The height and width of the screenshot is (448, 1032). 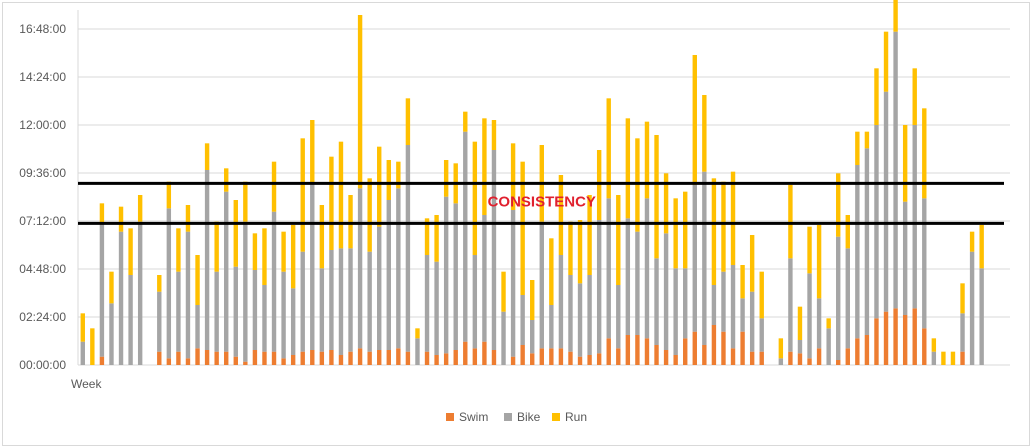 I want to click on reference-lines, so click(x=541, y=203).